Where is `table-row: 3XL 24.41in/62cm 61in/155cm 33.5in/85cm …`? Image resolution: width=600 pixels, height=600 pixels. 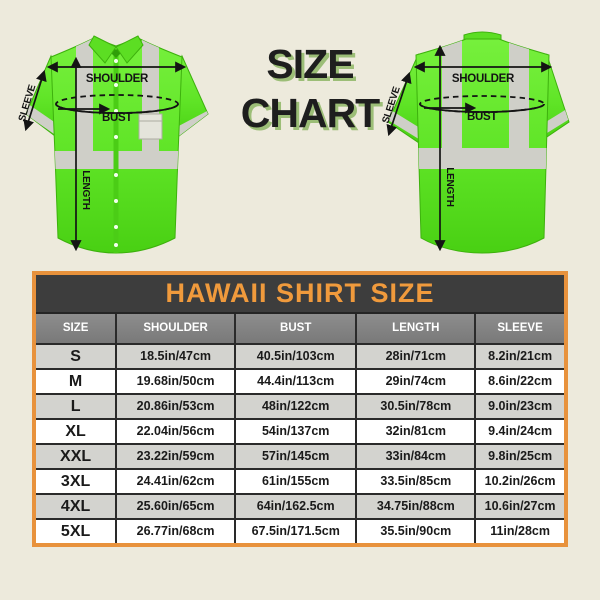
table-row: 3XL 24.41in/62cm 61in/155cm 33.5in/85cm … is located at coordinates (300, 480).